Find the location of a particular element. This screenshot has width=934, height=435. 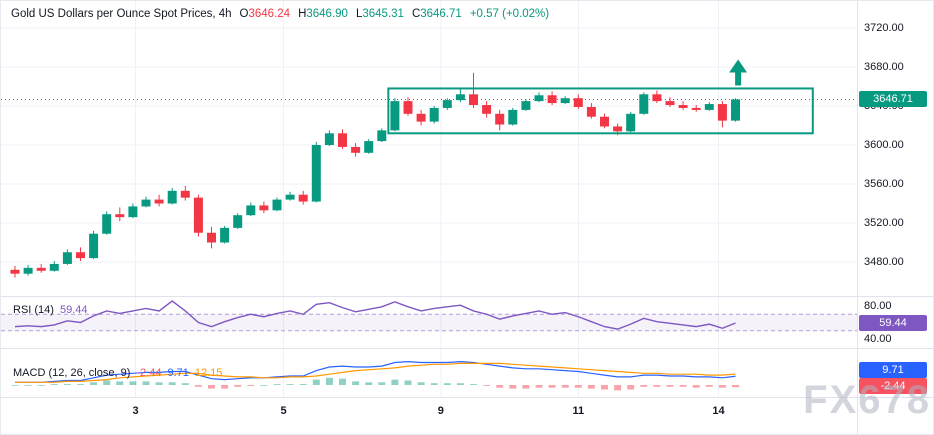

time-axis-label: 14 is located at coordinates (718, 411).